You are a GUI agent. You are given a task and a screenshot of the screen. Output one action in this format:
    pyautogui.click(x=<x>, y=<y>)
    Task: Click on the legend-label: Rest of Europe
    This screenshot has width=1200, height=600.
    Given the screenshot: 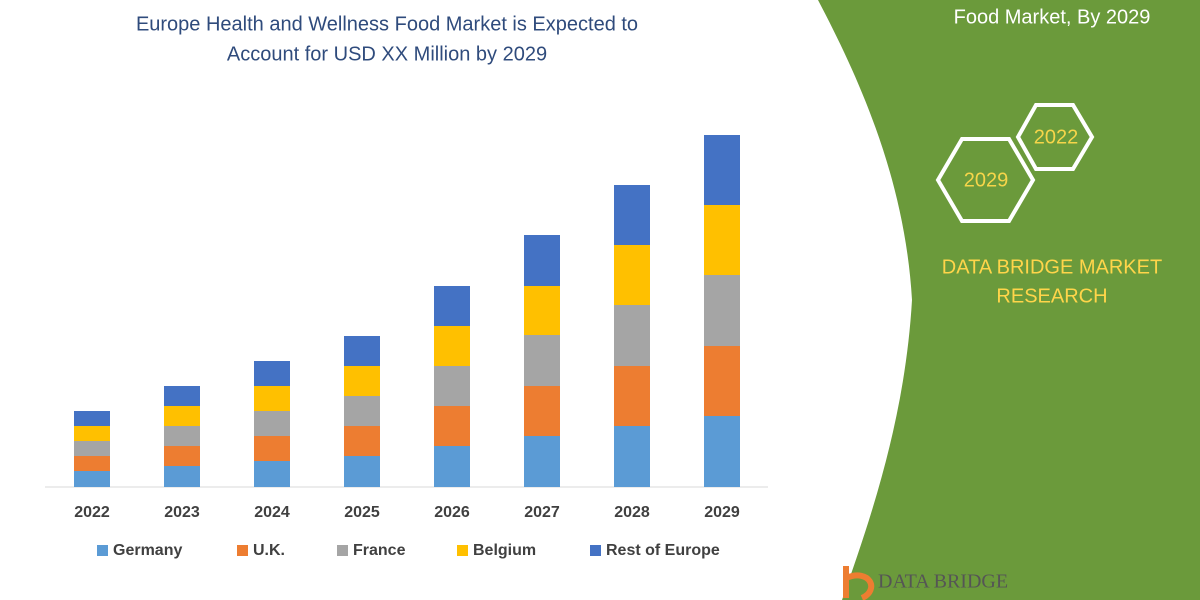 What is the action you would take?
    pyautogui.click(x=663, y=550)
    